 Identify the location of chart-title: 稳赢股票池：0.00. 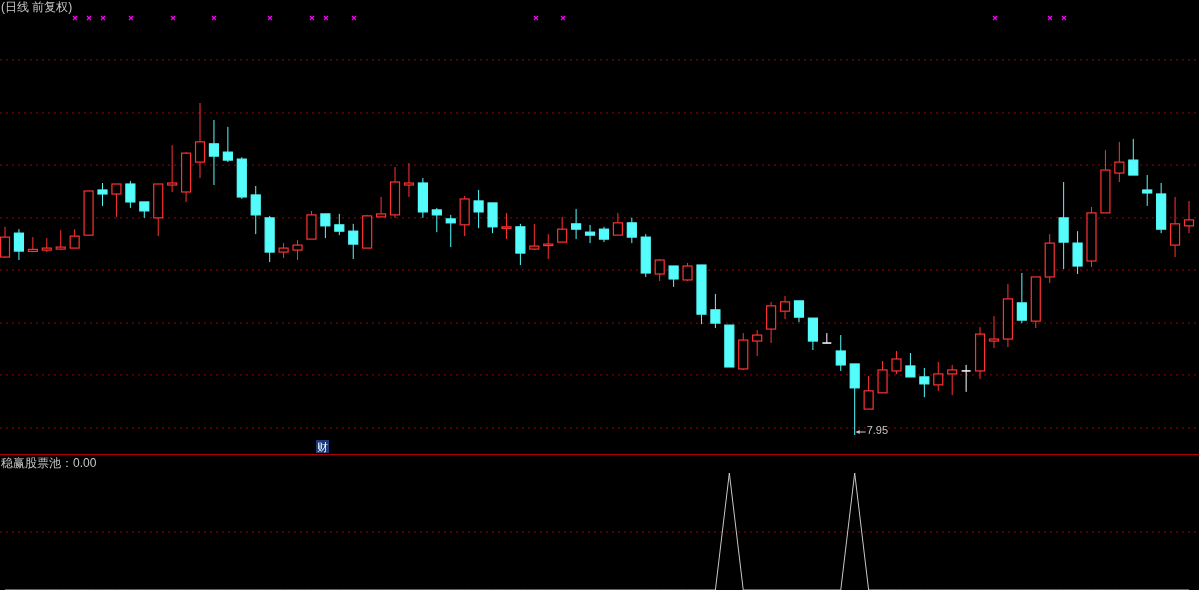
(49, 463).